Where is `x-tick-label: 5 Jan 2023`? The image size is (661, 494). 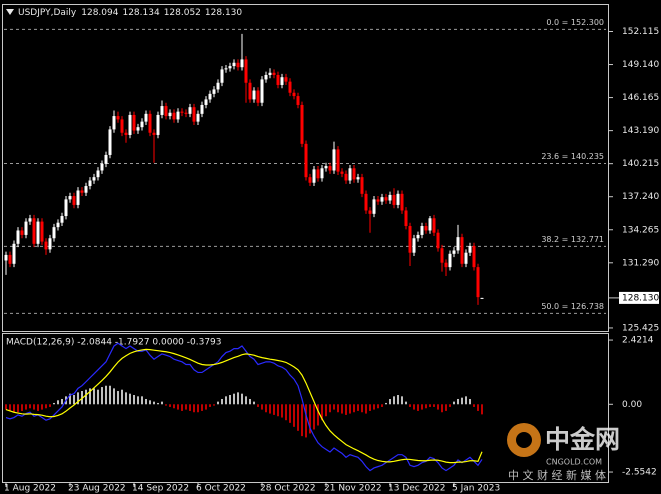
x-tick-label: 5 Jan 2023 is located at coordinates (476, 489).